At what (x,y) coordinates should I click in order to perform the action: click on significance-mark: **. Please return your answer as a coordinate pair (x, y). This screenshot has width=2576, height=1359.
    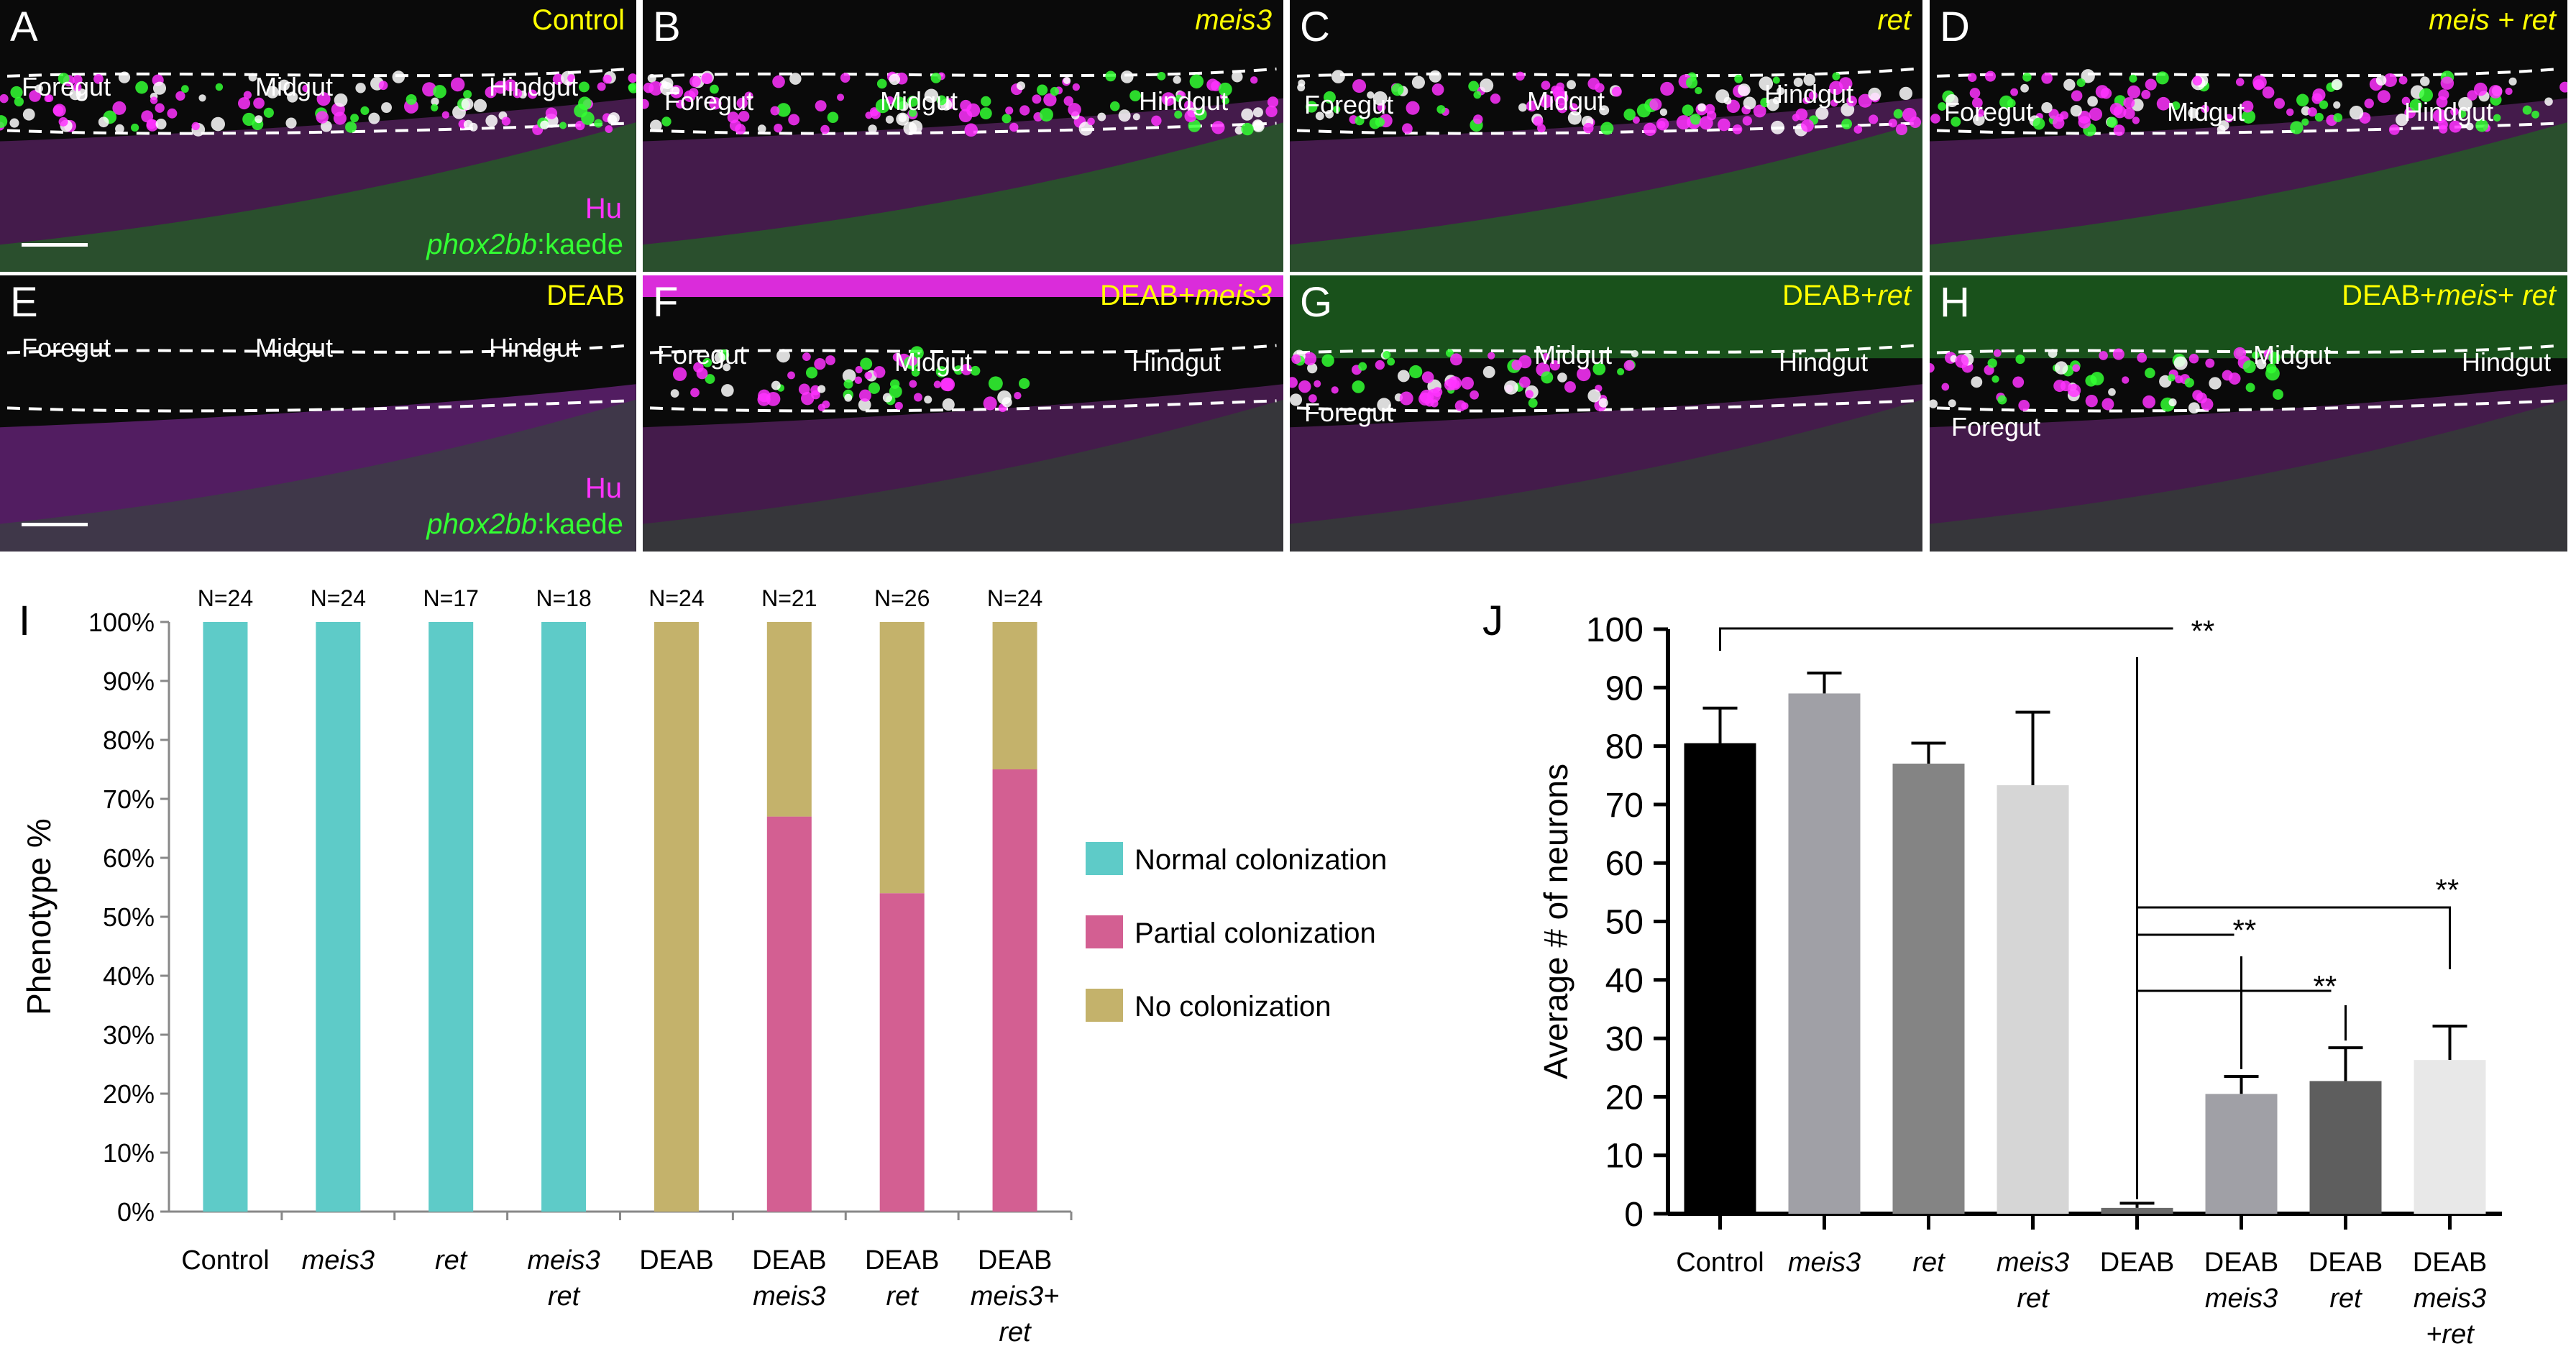
    Looking at the image, I should click on (2448, 890).